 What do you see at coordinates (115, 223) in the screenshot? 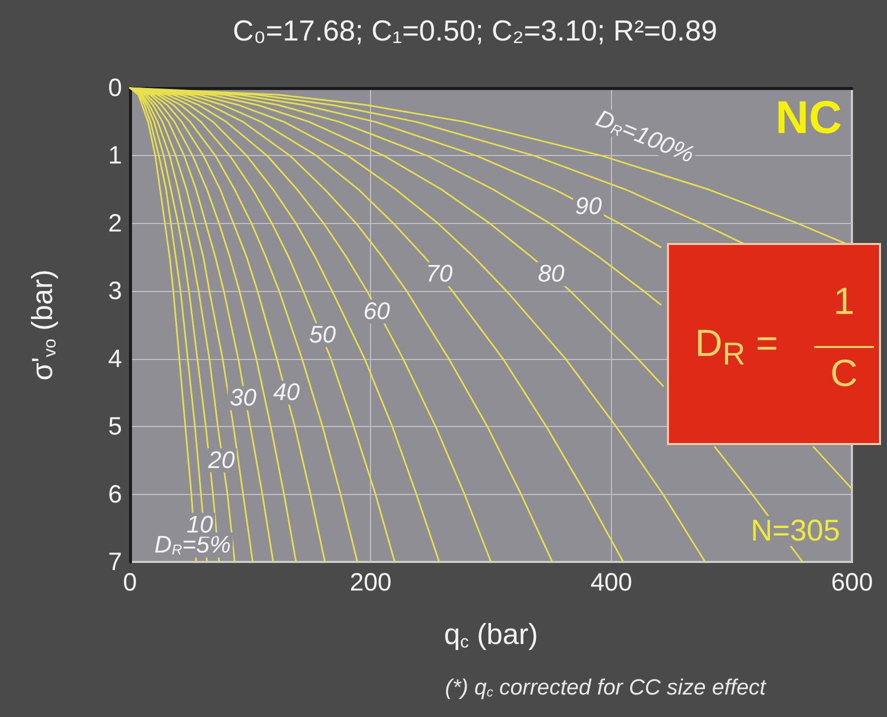
I see `y-tick-label: 2` at bounding box center [115, 223].